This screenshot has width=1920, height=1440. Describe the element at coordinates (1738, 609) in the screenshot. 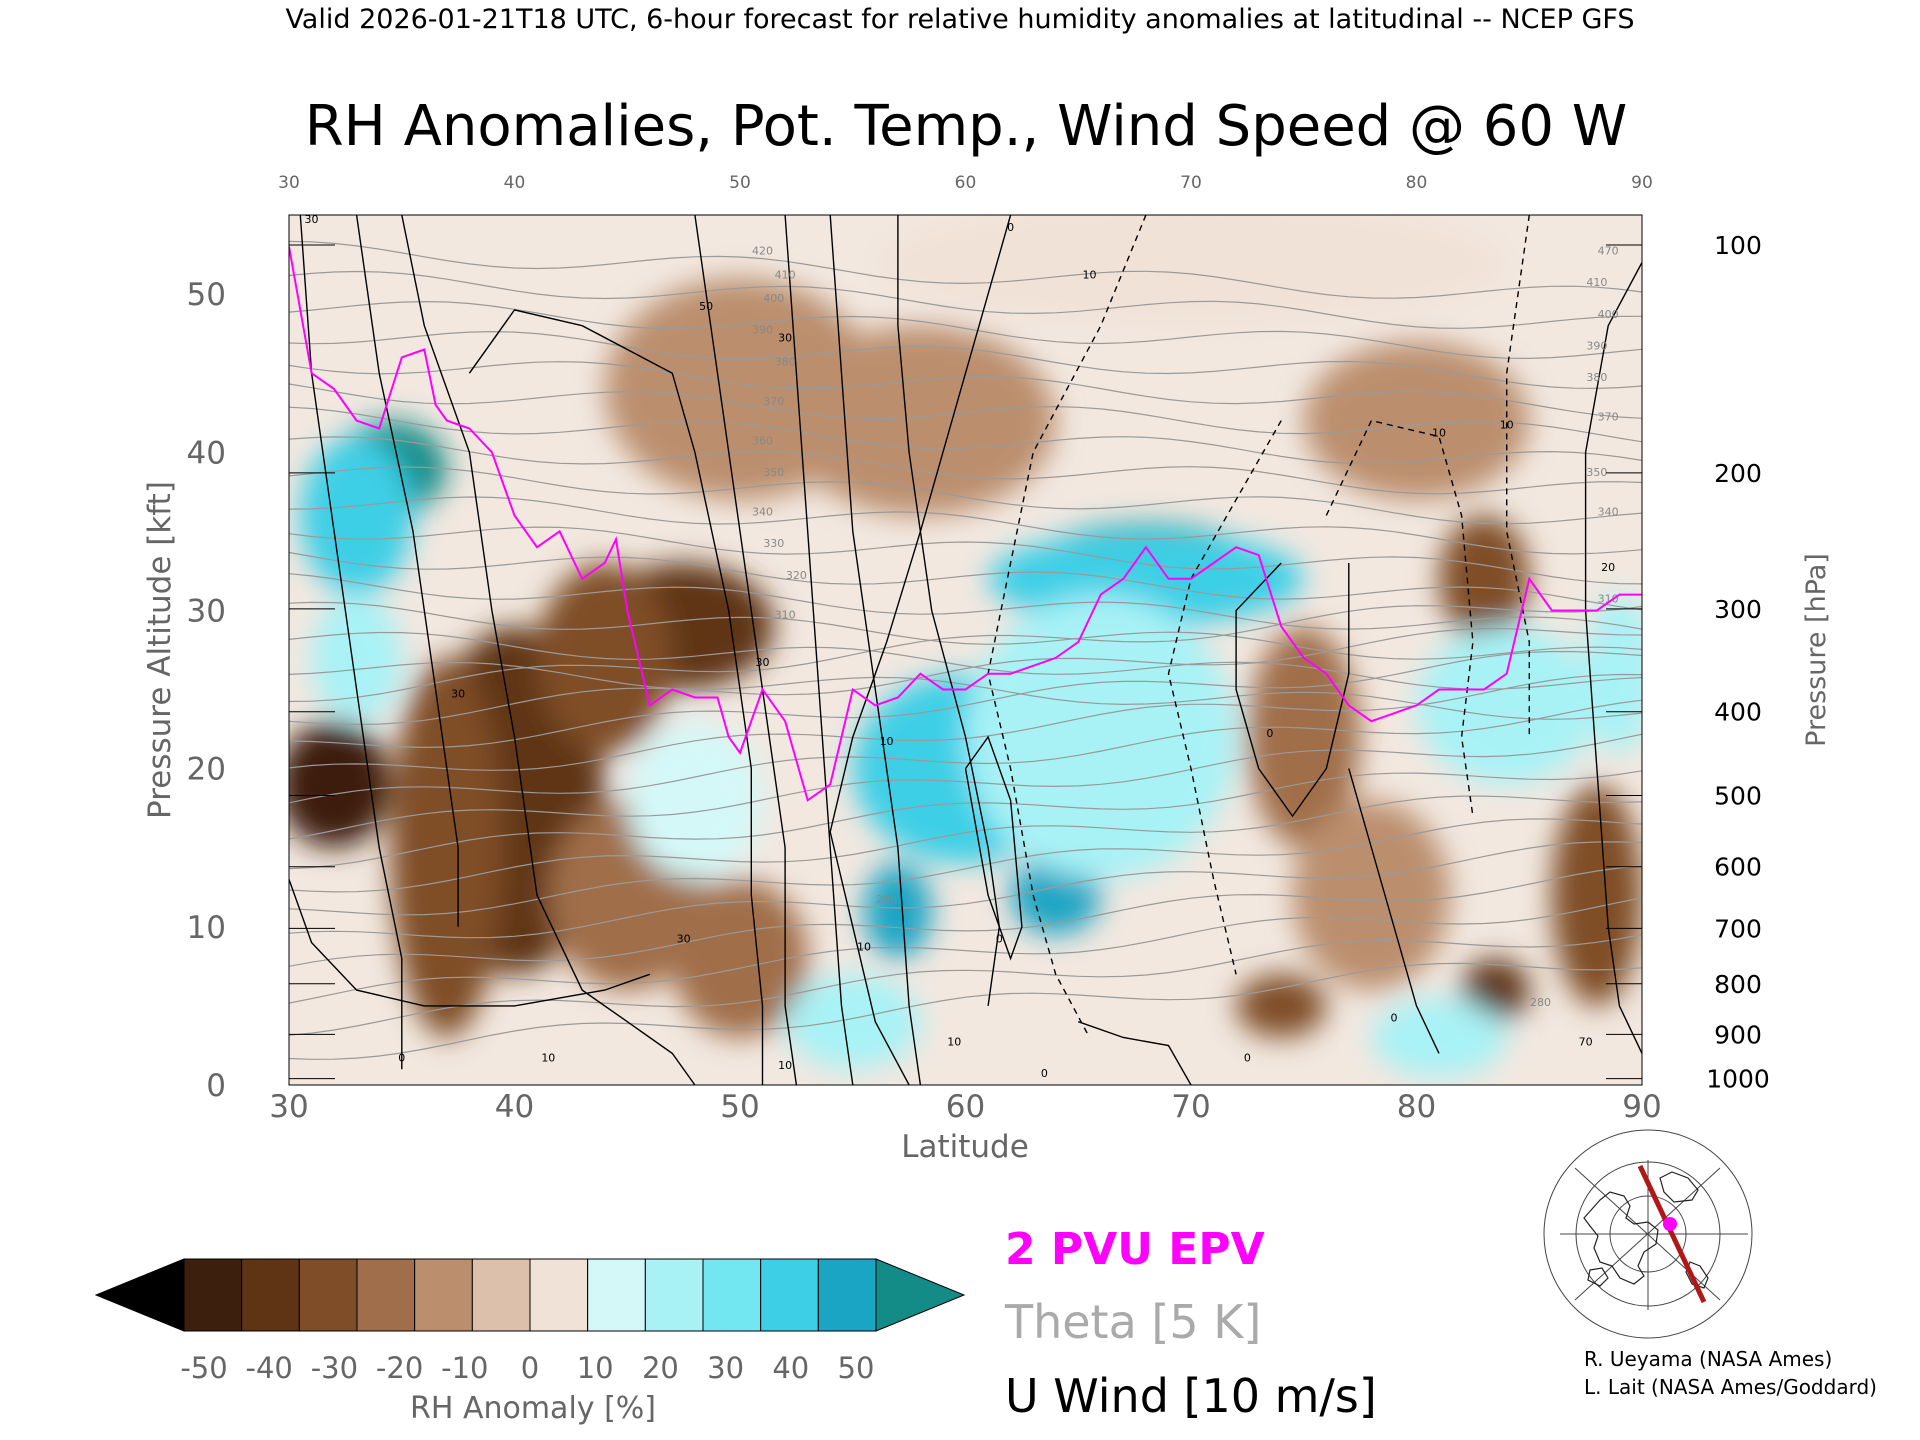

I see `pressure-tick-label: 300` at that location.